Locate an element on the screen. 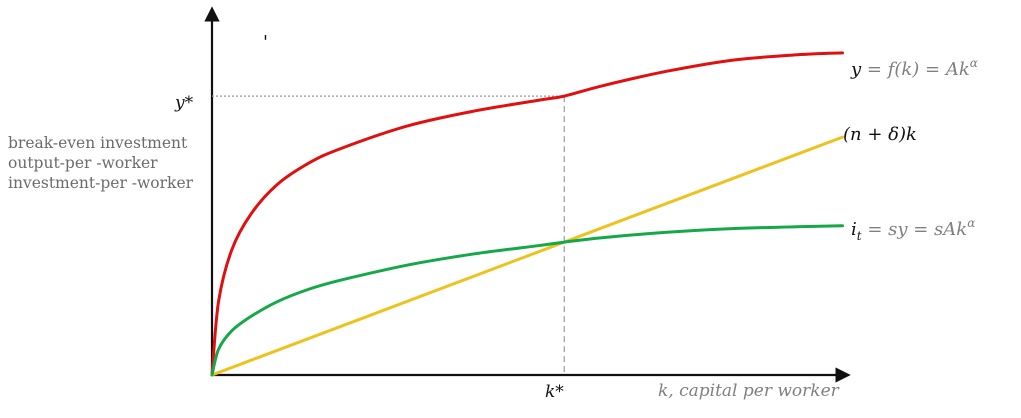 The image size is (1021, 418). series-label-investment-rest: = sy = sAk is located at coordinates (915, 229).